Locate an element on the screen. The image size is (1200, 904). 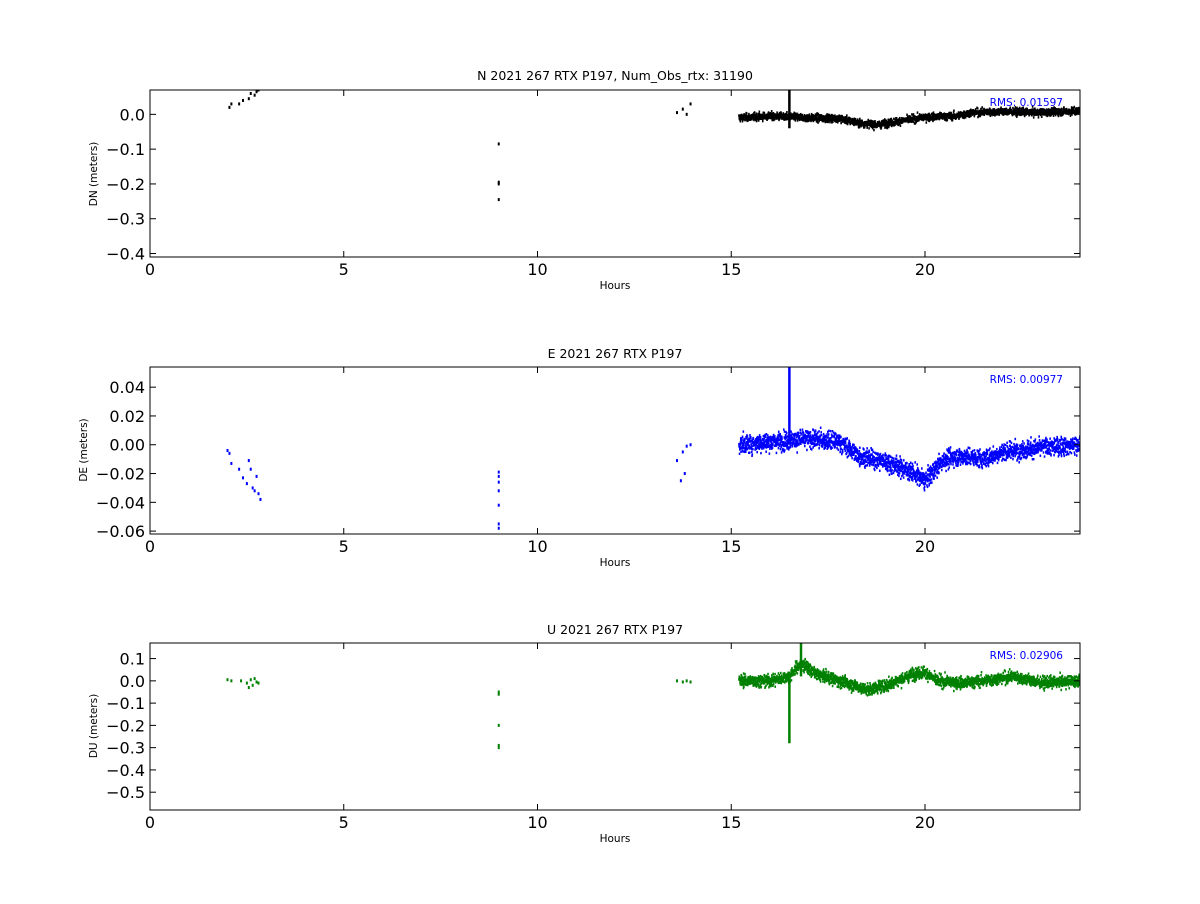
panel-north-rms-label: RMS: 0.01597 is located at coordinates (1026, 103).